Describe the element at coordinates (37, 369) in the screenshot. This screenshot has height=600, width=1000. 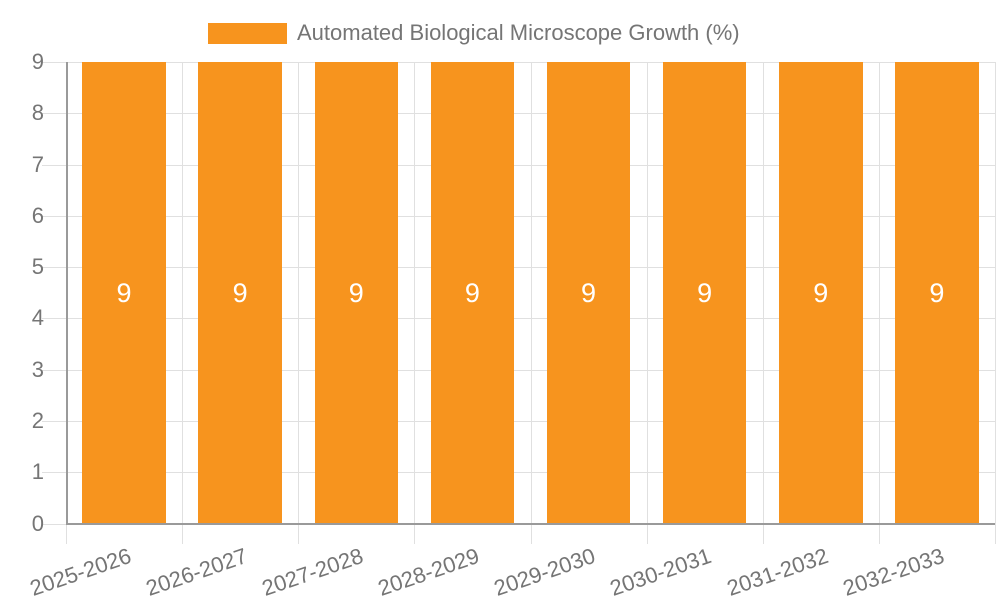
I see `y-axis-tick-label: 3` at that location.